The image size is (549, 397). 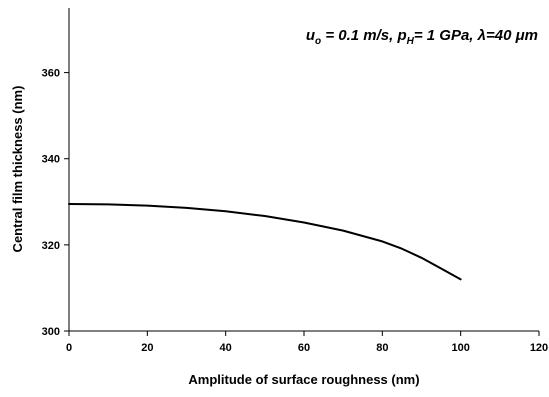 I want to click on annotation-u-value: = 0.1 m/s,, so click(x=359, y=35).